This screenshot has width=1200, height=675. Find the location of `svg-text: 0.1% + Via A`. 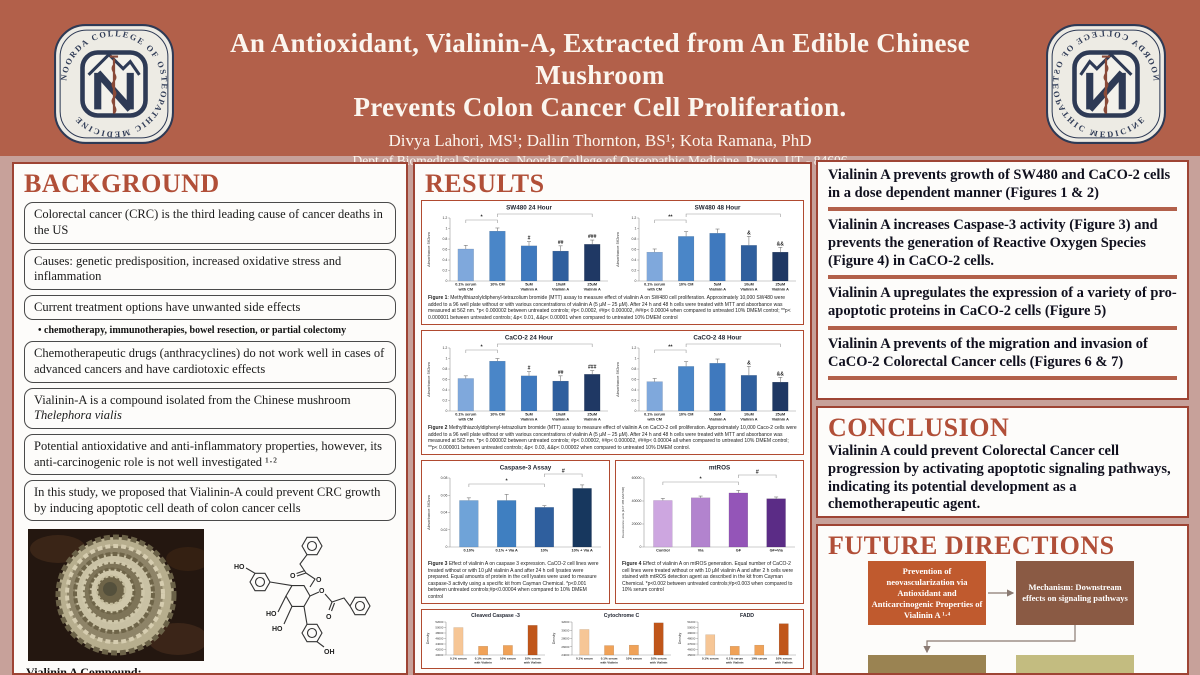

svg-text: 0.1% + Via A is located at coordinates (506, 551).